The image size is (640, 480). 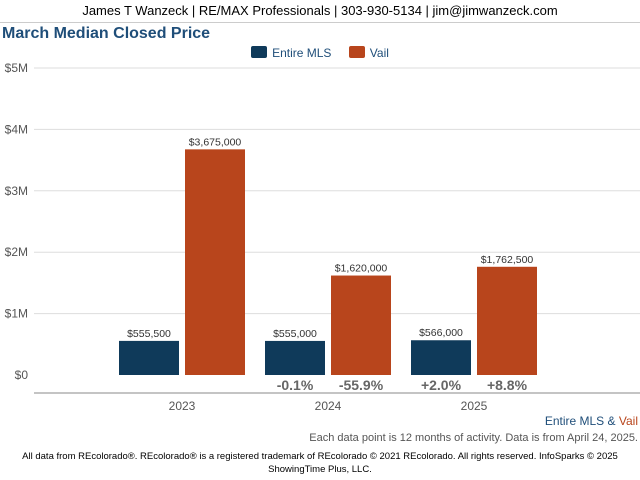 What do you see at coordinates (361, 385) in the screenshot?
I see `change-label-vail: -55.9%` at bounding box center [361, 385].